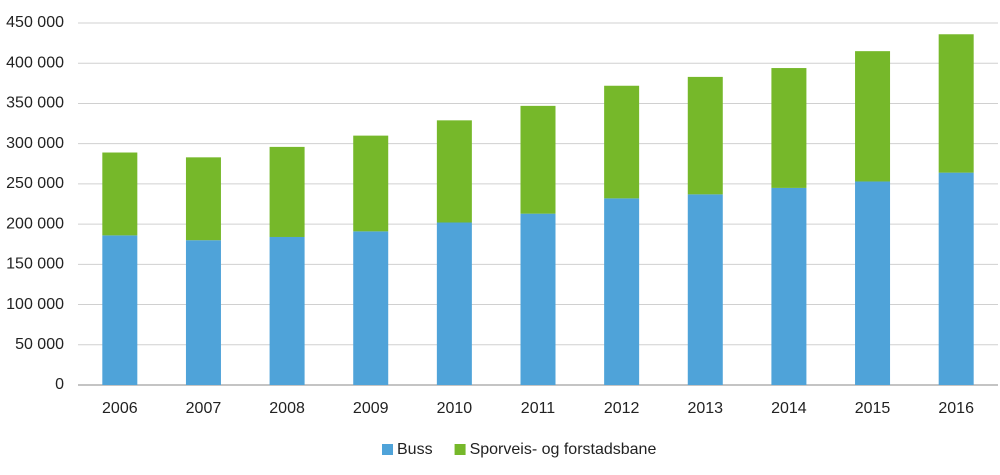 Image resolution: width=1000 pixels, height=475 pixels. What do you see at coordinates (705, 408) in the screenshot?
I see `x-tick-label: 2013` at bounding box center [705, 408].